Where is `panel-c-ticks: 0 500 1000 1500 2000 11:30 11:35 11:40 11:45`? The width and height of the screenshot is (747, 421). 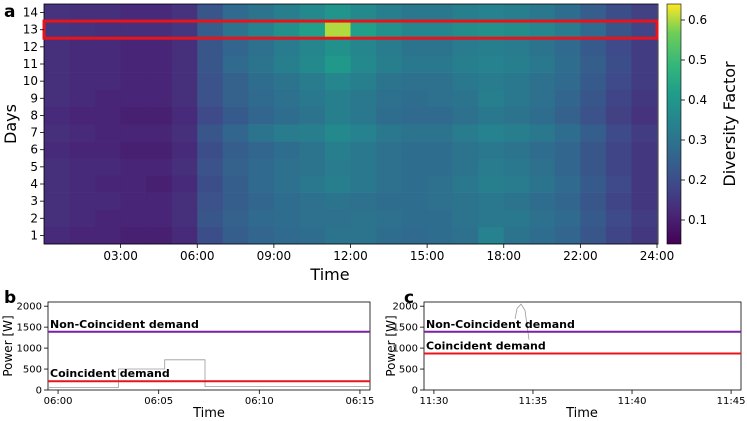 panel-c-ticks: 0 500 1000 1500 2000 11:30 11:35 11:40 11:45 is located at coordinates (569, 354).